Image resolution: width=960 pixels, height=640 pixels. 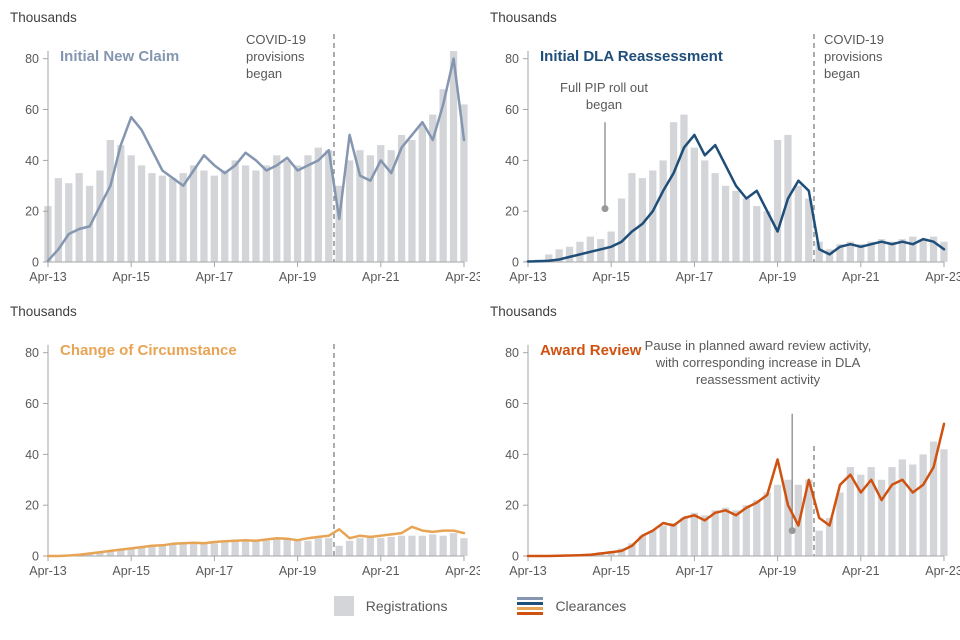 I want to click on chart-title-change-of-circumstance: Change of Circumstance, so click(x=148, y=350).